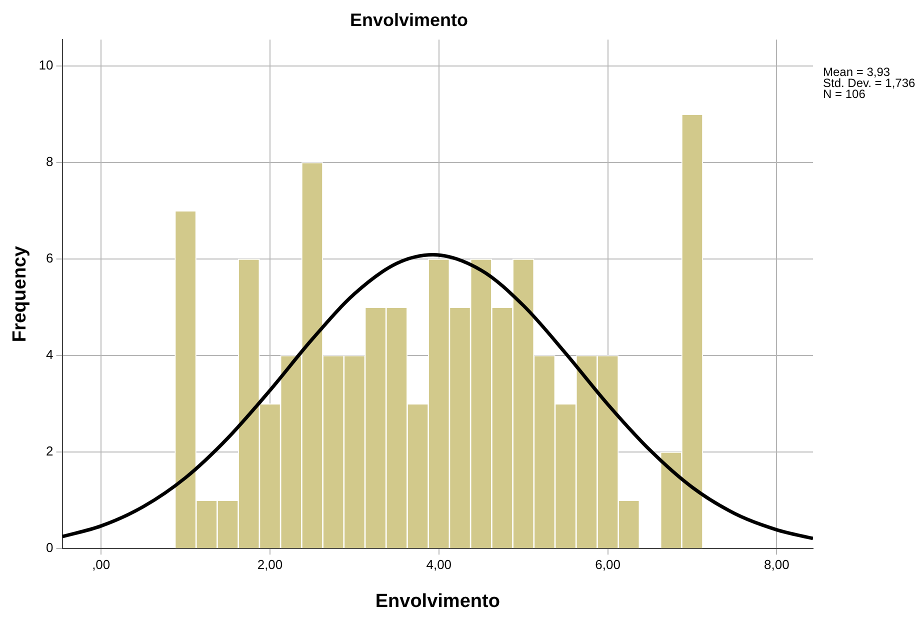  What do you see at coordinates (270, 564) in the screenshot?
I see `x-tick-label: 2,00` at bounding box center [270, 564].